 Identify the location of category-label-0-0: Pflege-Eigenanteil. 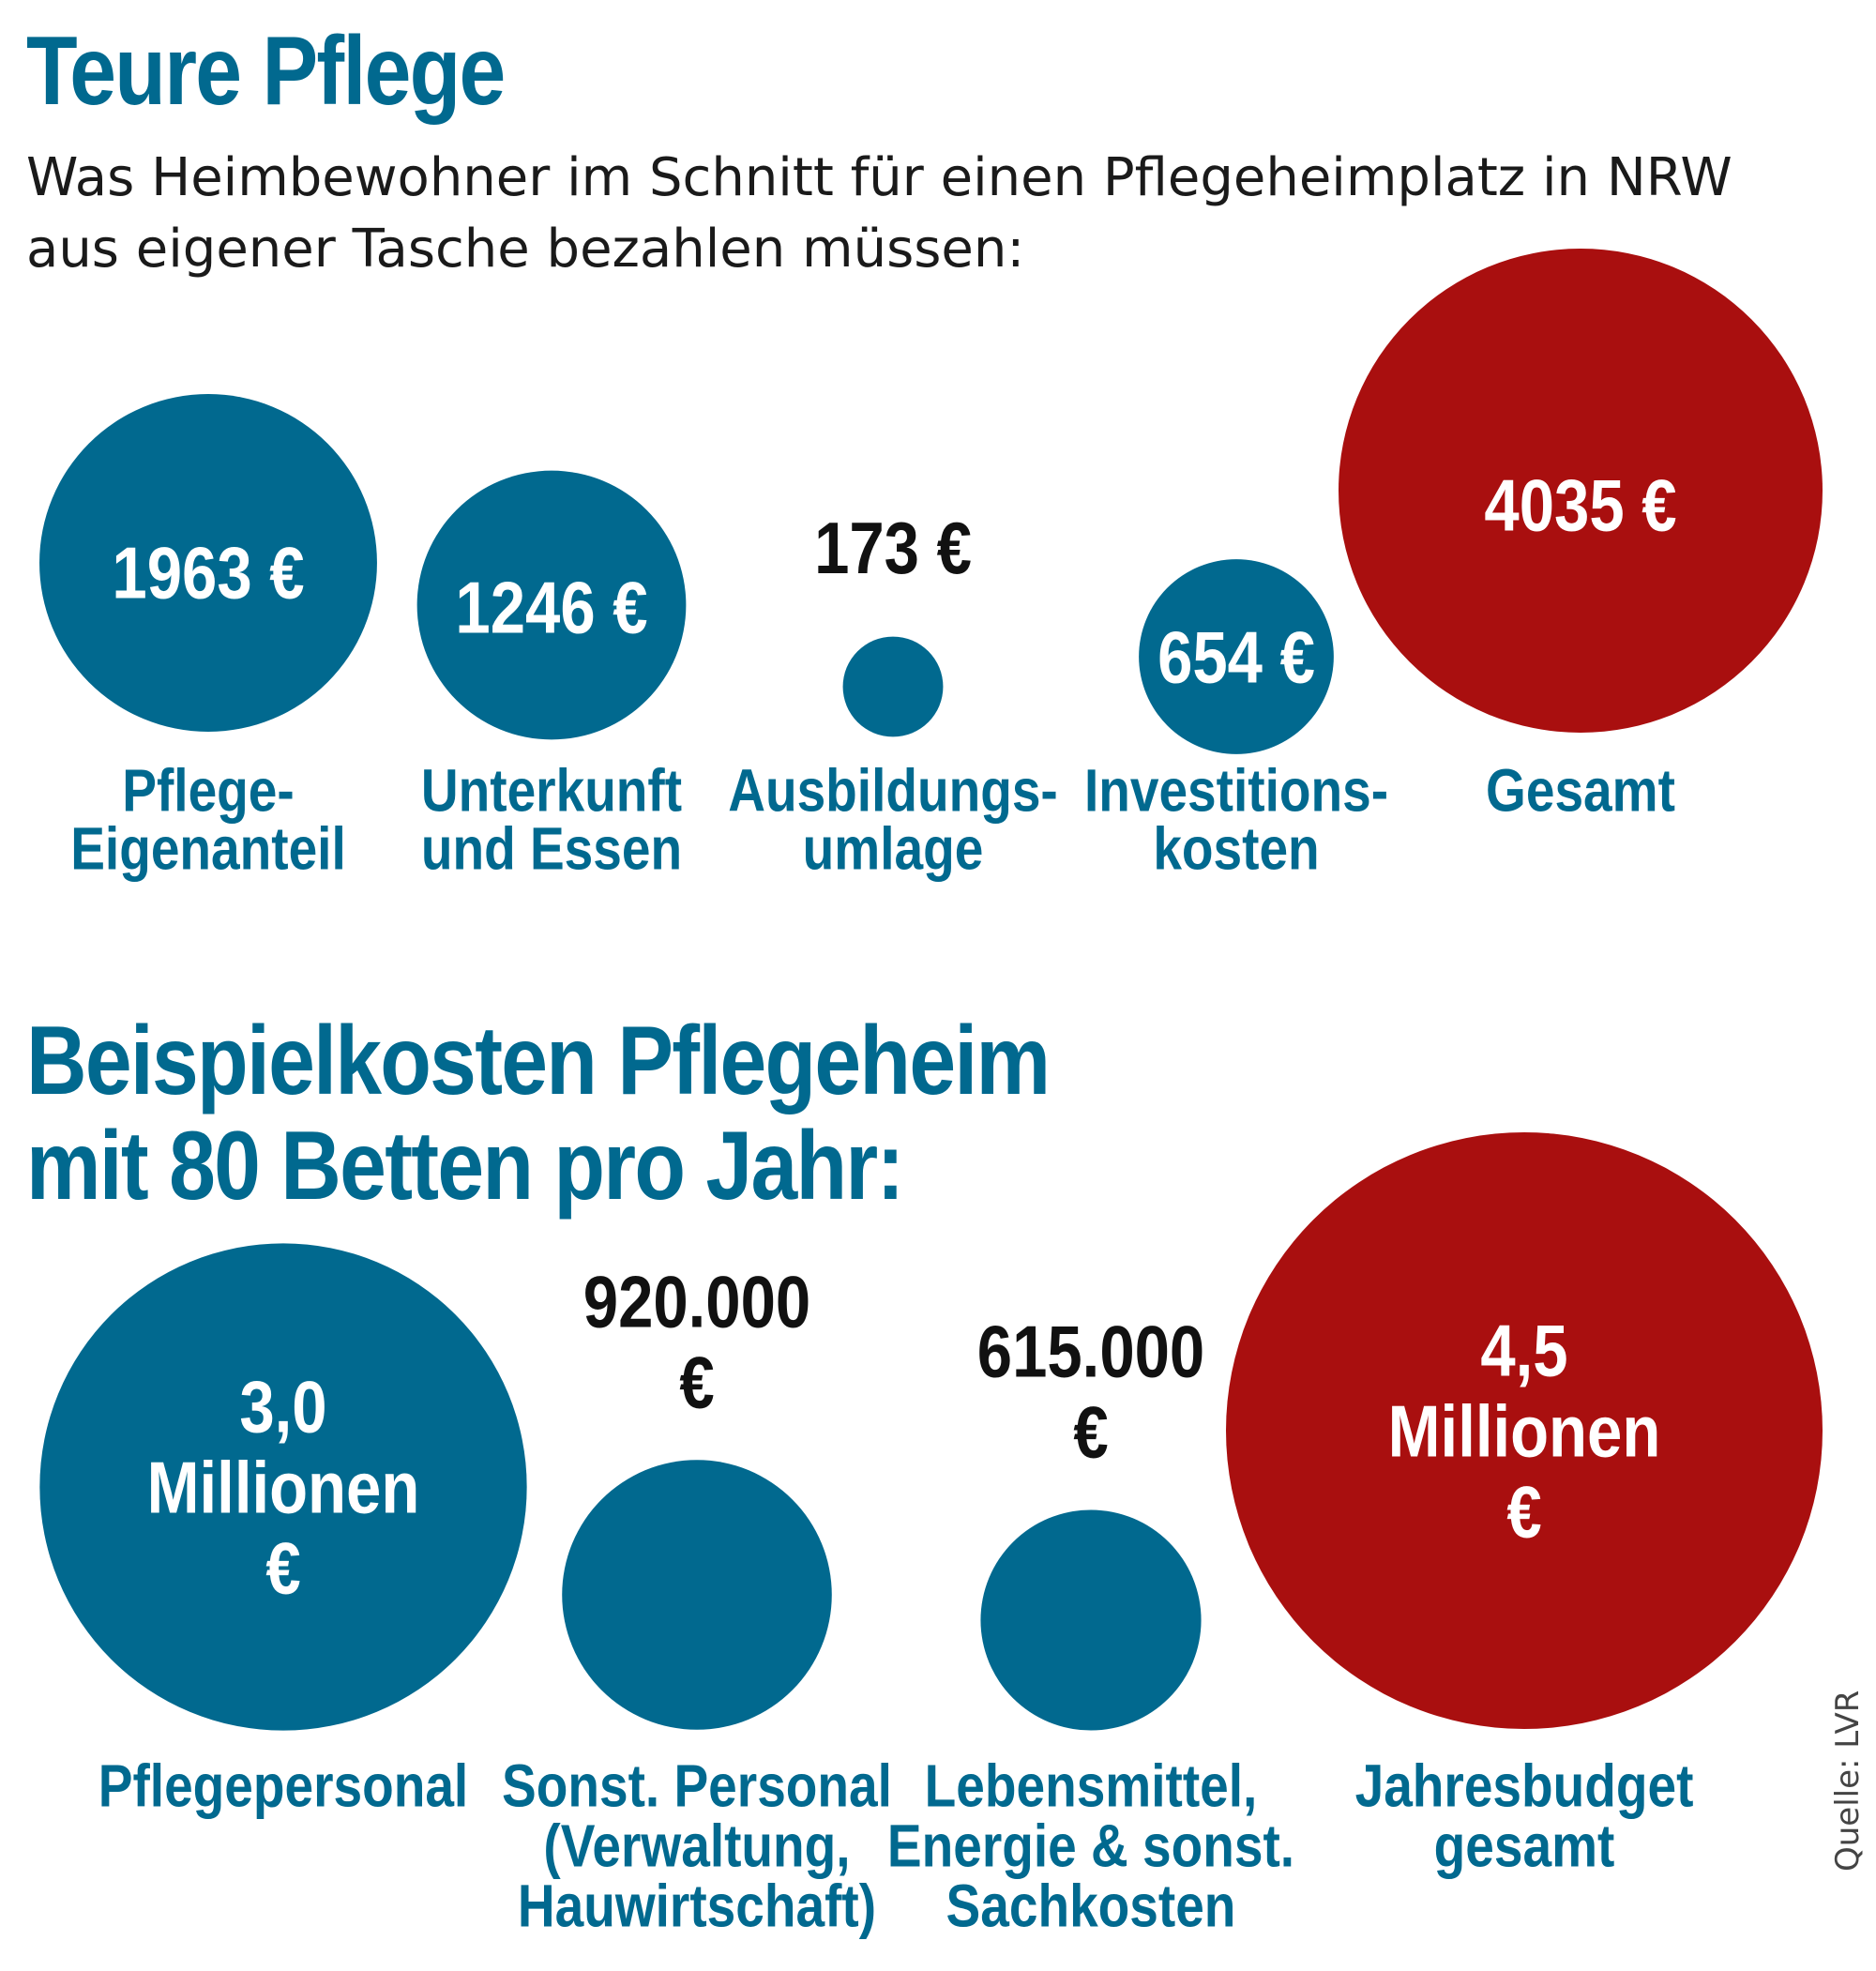
(208, 819).